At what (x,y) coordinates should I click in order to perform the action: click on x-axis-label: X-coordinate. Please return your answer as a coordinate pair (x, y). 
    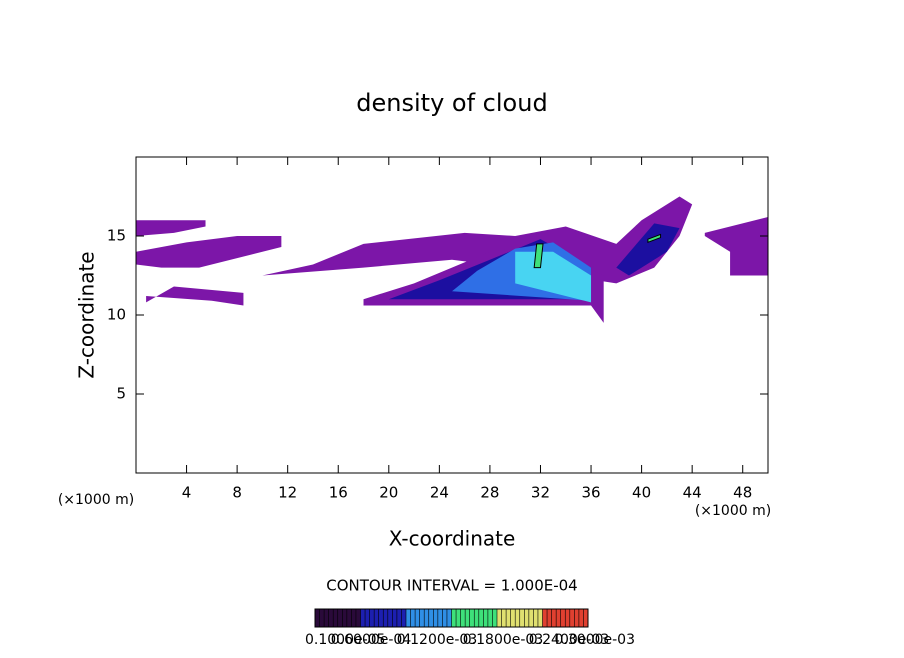
    Looking at the image, I should click on (452, 539).